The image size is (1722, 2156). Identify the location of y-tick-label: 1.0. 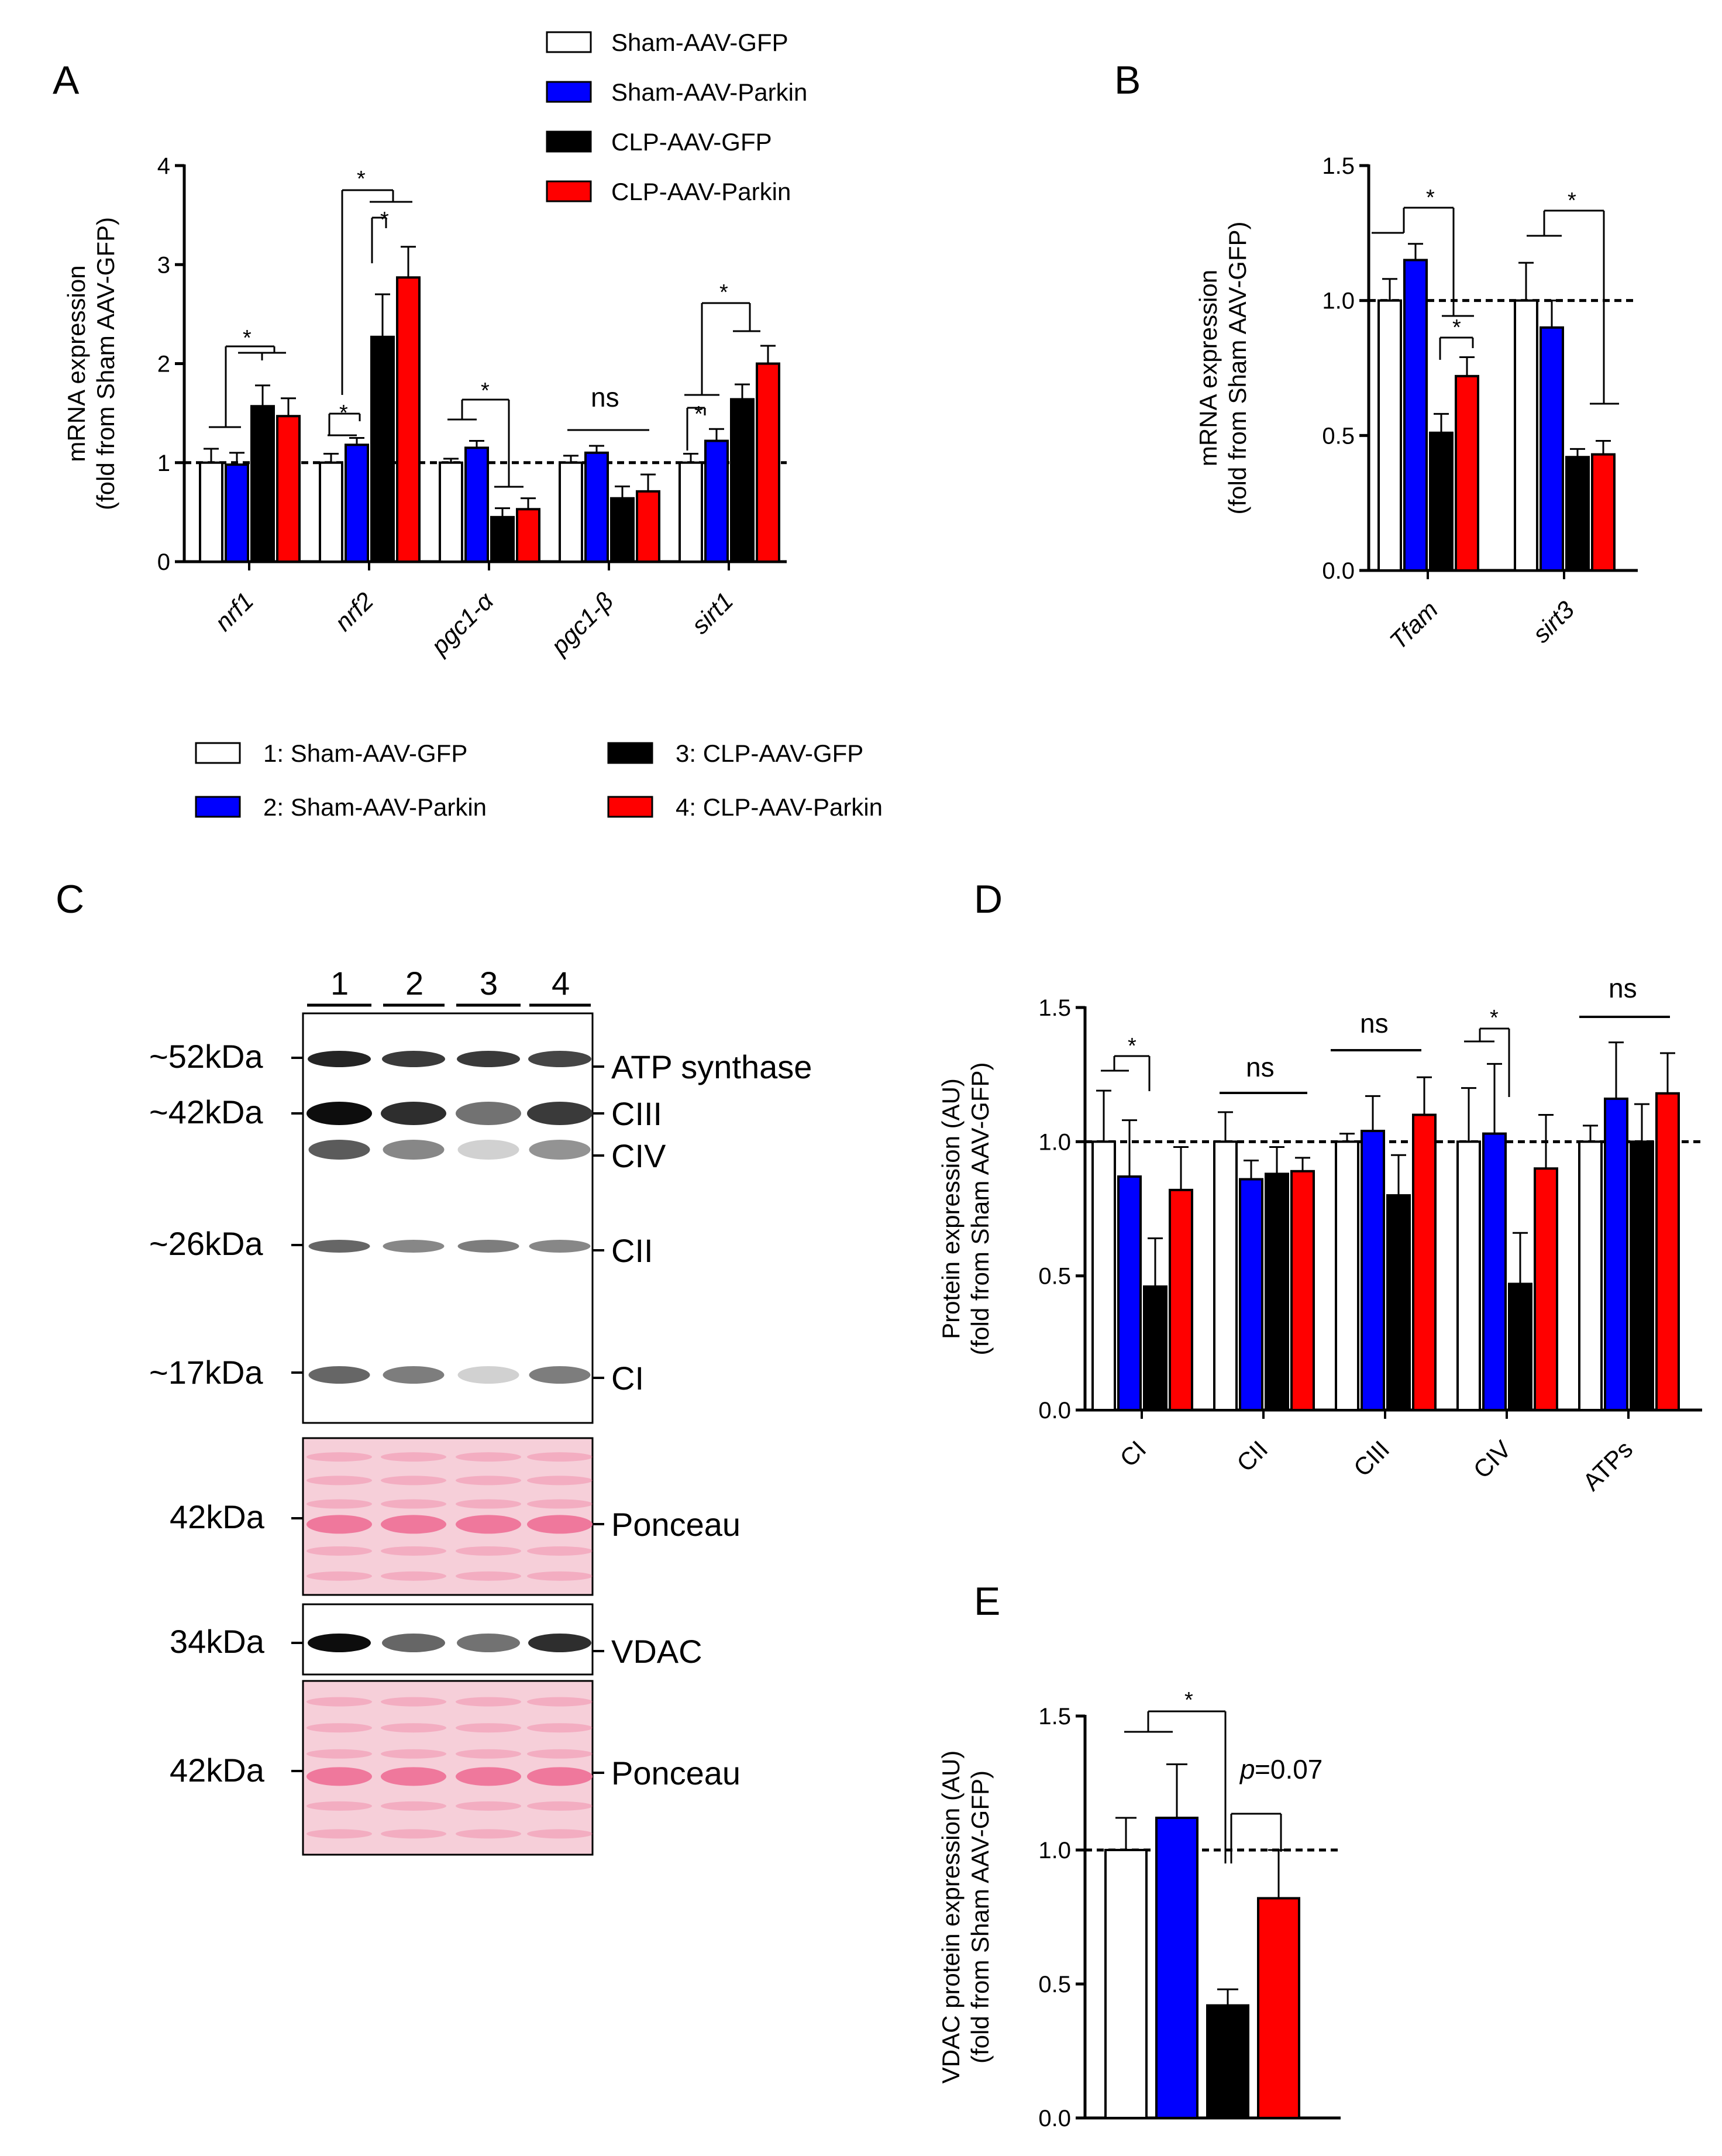
(1054, 1851).